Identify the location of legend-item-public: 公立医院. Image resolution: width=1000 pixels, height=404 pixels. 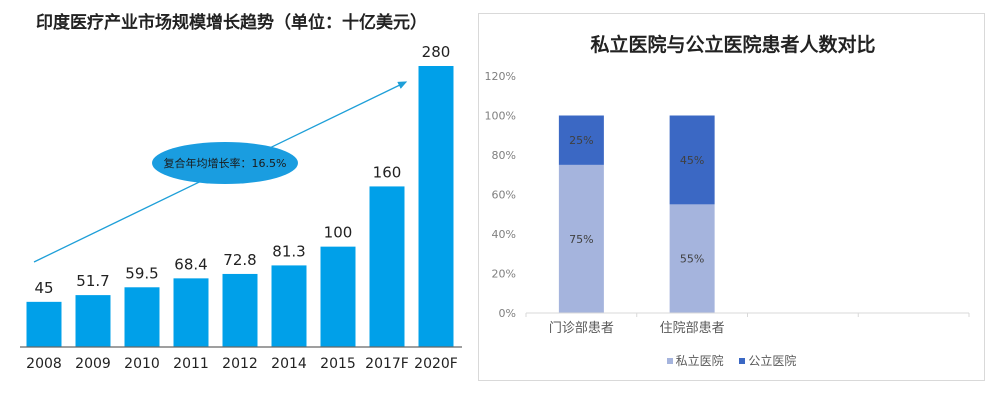
(767, 360).